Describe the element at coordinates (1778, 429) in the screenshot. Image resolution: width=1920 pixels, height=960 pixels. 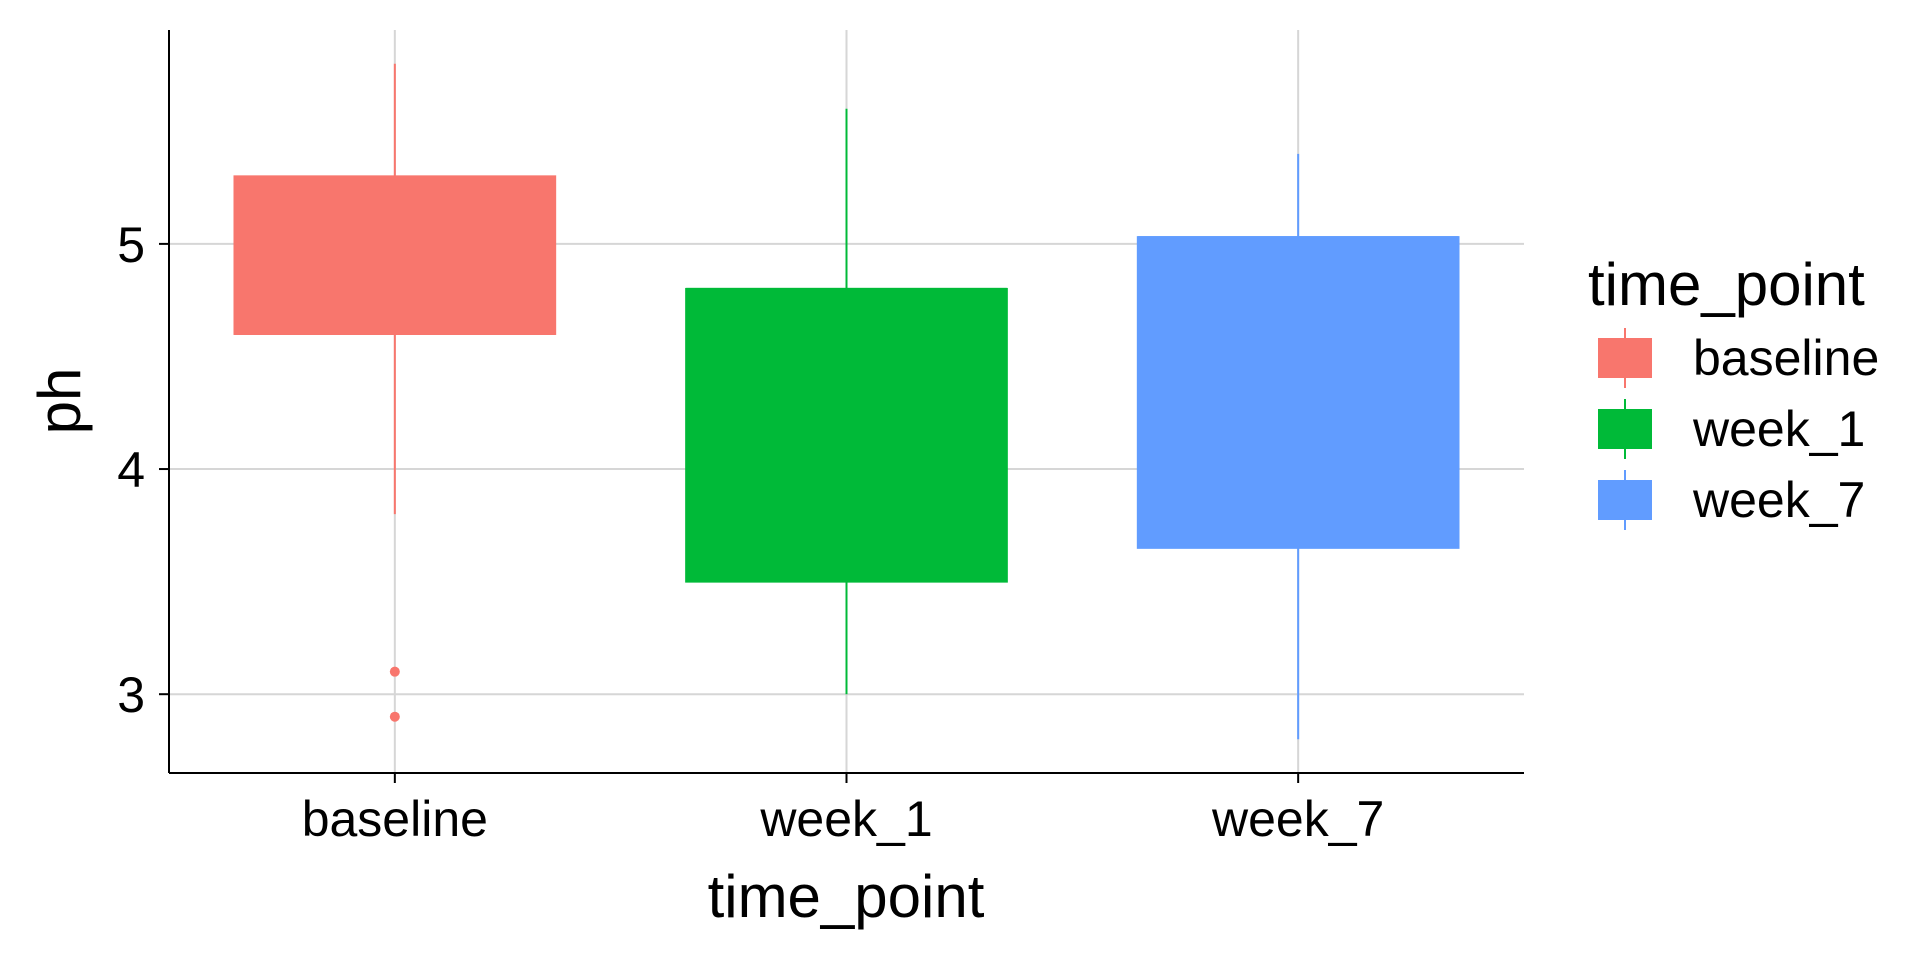
I see `legend-label: week_1` at that location.